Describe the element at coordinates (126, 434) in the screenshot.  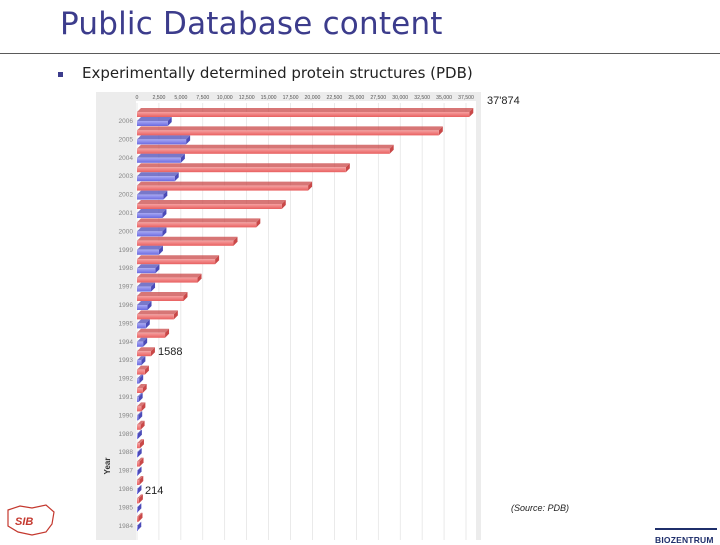
I see `category-label: 1989` at that location.